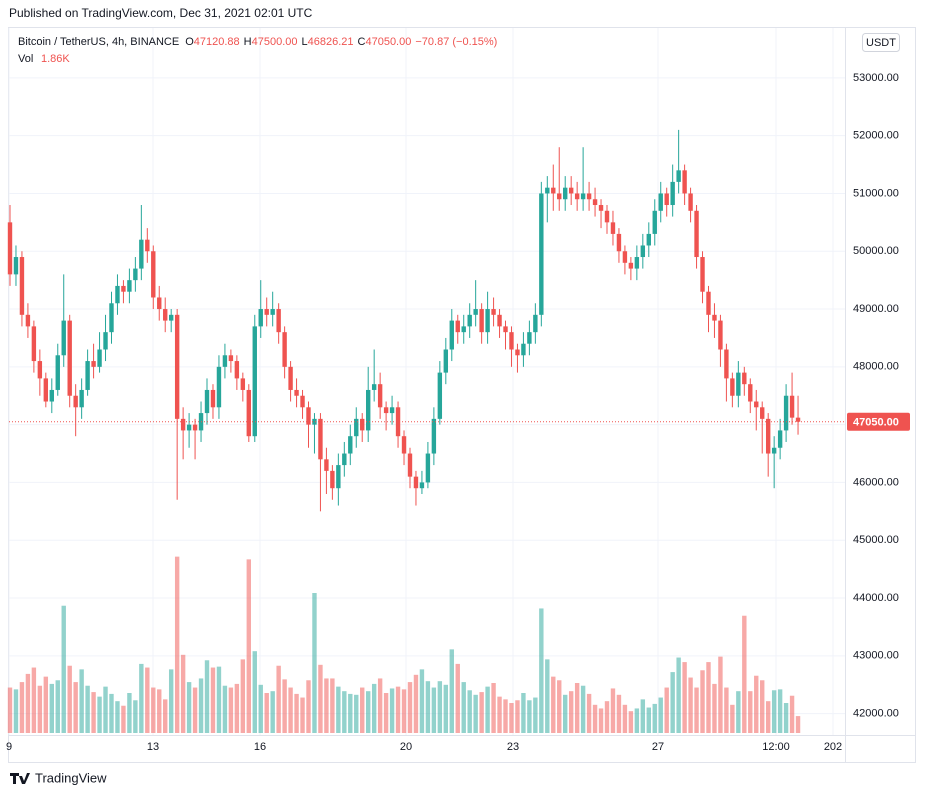 The image size is (926, 802). What do you see at coordinates (833, 747) in the screenshot?
I see `x-tick-label: 202` at bounding box center [833, 747].